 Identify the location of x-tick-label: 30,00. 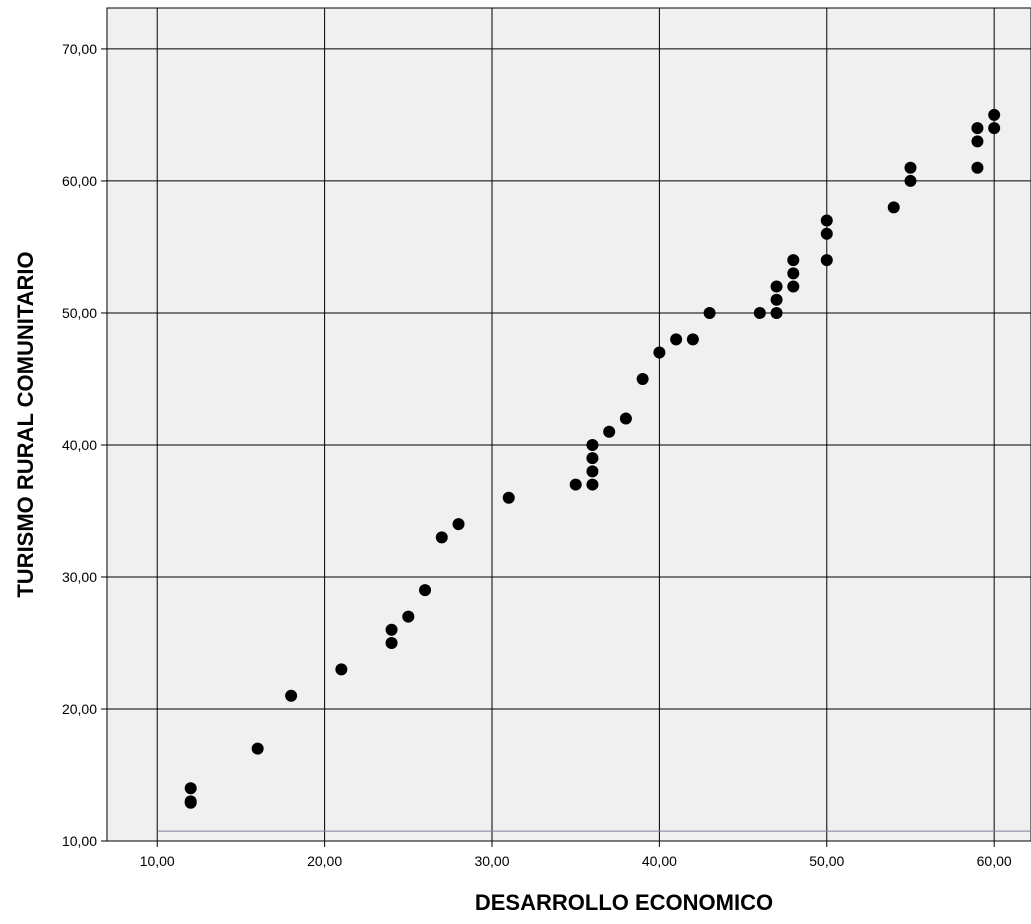
(491, 861).